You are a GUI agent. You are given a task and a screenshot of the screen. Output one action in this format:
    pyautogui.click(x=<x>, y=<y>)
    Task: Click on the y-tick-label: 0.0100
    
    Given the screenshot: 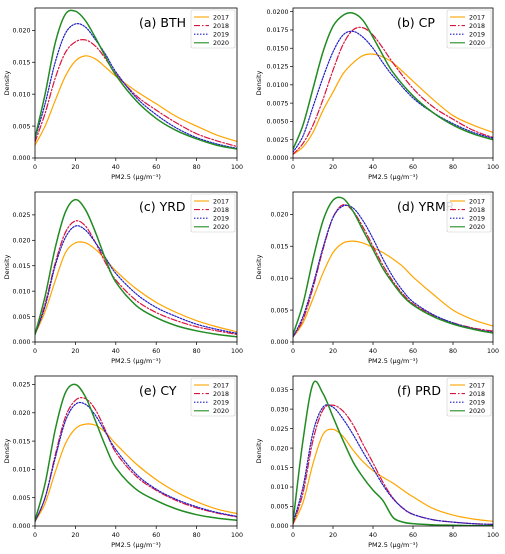 What is the action you would take?
    pyautogui.click(x=277, y=85)
    